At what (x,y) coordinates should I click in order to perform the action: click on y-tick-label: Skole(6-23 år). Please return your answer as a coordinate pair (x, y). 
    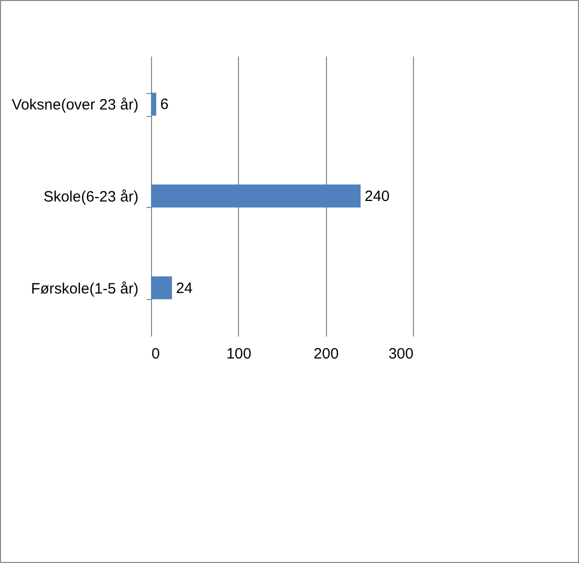
    Looking at the image, I should click on (90, 197).